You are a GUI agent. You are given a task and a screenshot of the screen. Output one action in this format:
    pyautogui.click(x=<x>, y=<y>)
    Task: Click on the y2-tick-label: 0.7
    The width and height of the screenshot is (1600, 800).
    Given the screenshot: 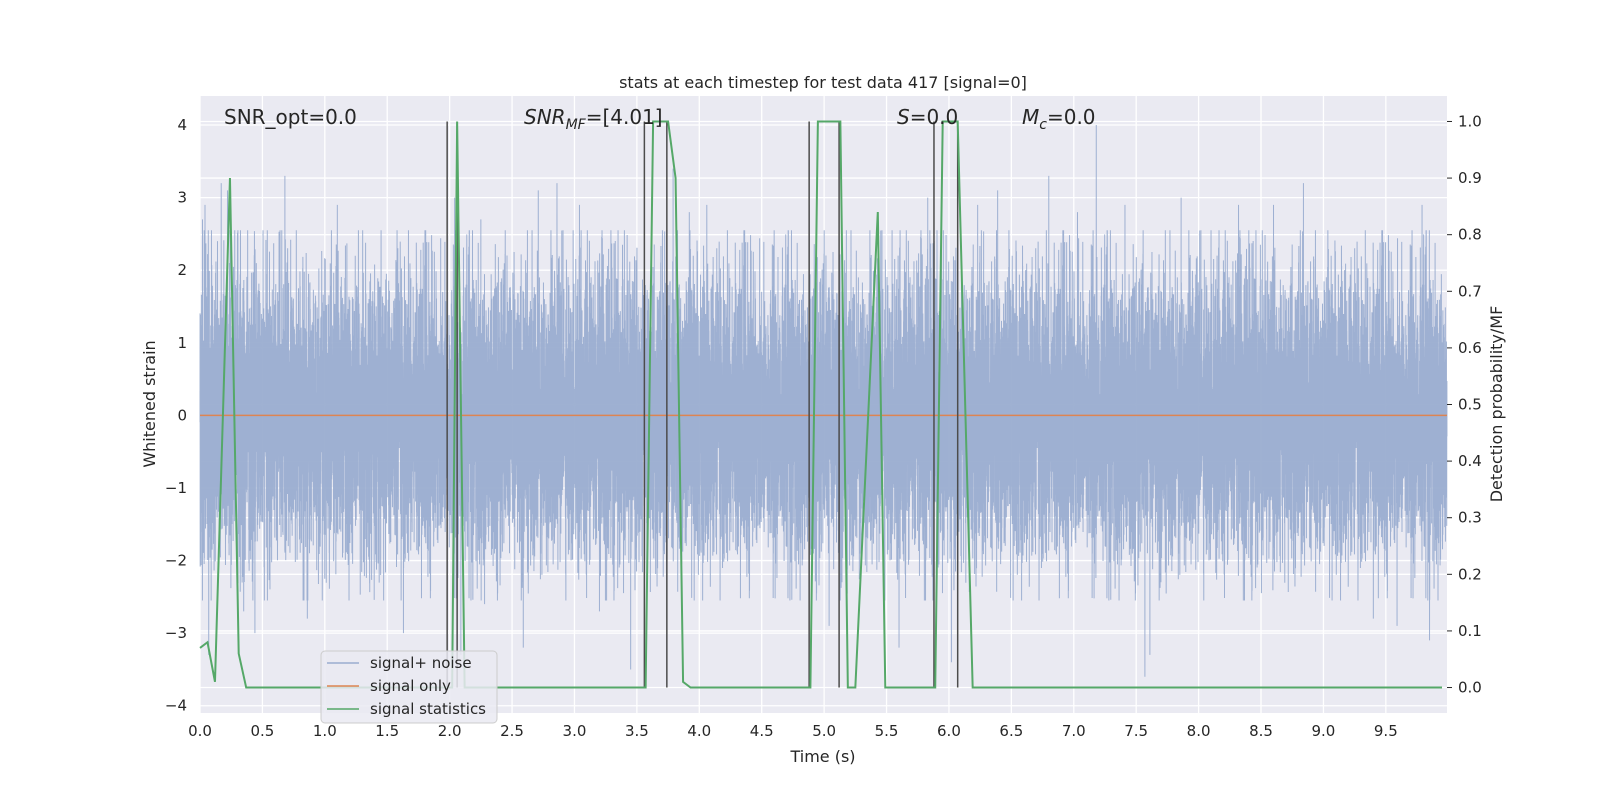 What is the action you would take?
    pyautogui.click(x=1470, y=291)
    